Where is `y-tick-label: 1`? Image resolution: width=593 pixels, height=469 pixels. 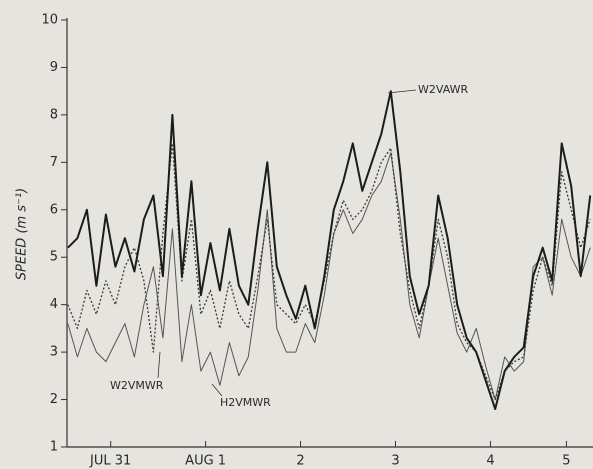
y-tick-label: 1 is located at coordinates (54, 447).